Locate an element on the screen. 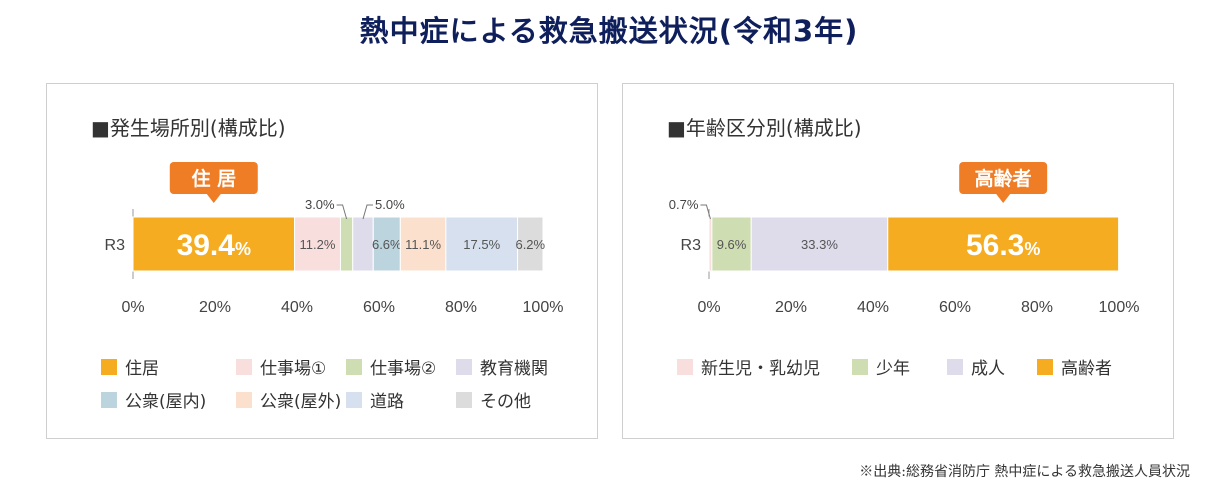  data-label: 6.6% is located at coordinates (387, 244).